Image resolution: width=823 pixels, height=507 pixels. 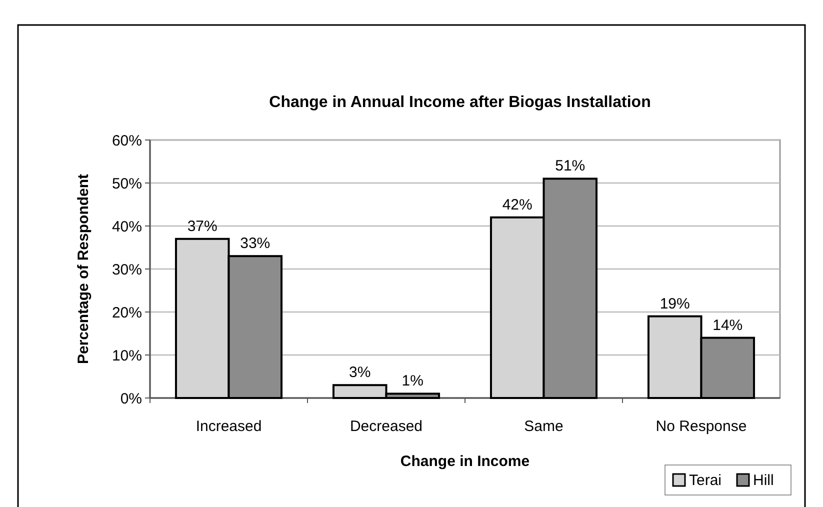 What do you see at coordinates (517, 205) in the screenshot?
I see `data-label: 42%` at bounding box center [517, 205].